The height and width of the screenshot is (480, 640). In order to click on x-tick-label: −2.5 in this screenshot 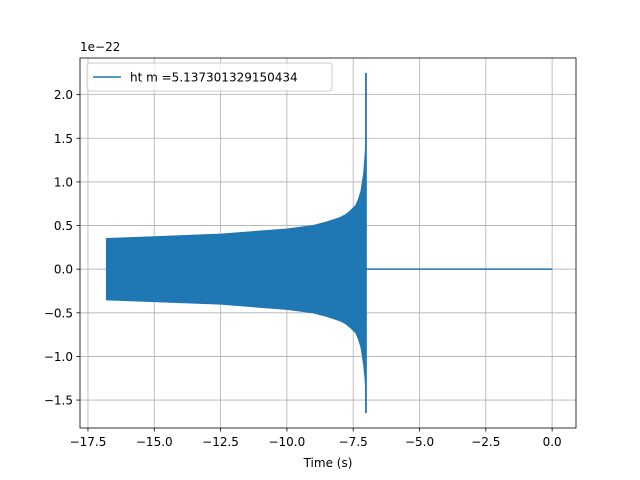, I will do `click(485, 442)`.